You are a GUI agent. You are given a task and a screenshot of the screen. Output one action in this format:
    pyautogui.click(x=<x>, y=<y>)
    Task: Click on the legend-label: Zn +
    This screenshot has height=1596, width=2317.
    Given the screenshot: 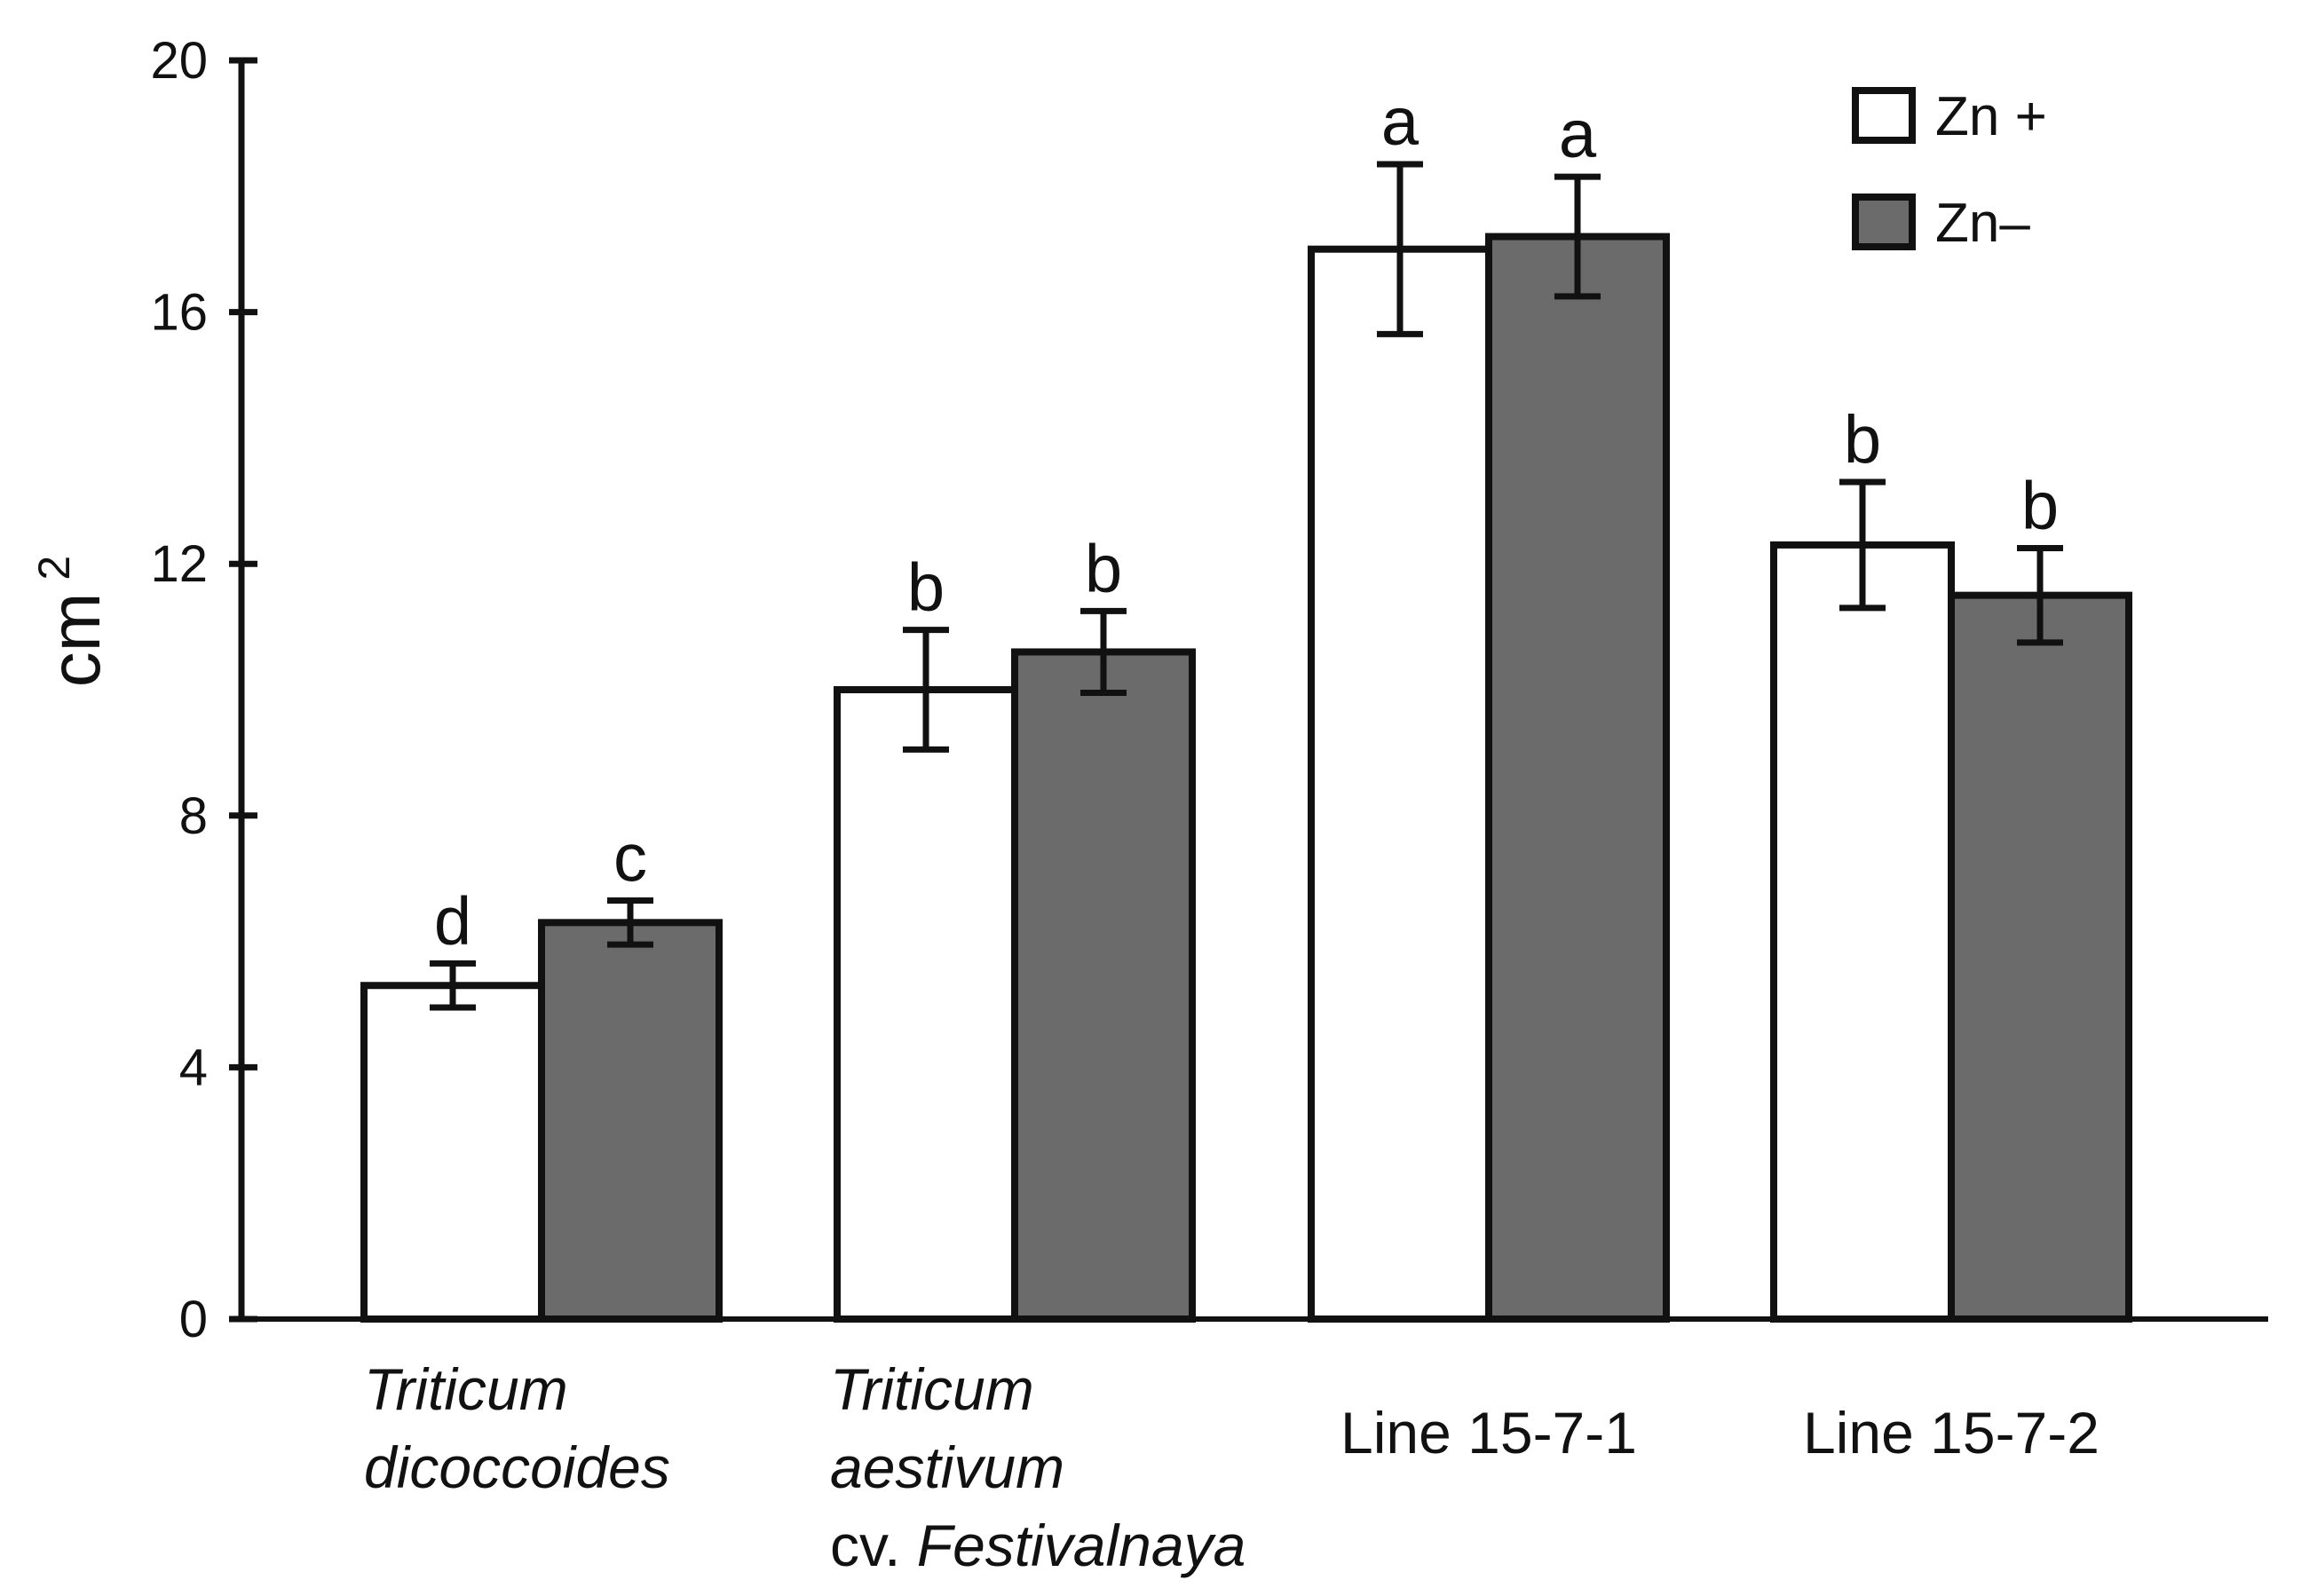 What is the action you would take?
    pyautogui.click(x=1991, y=117)
    